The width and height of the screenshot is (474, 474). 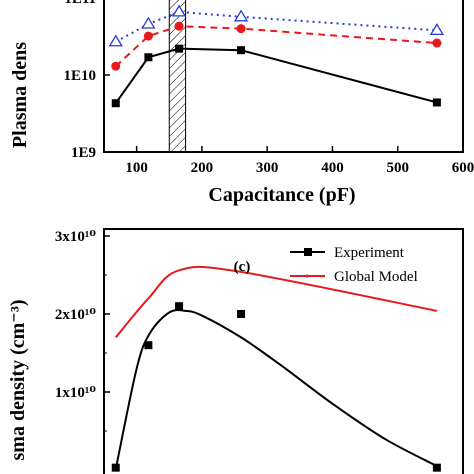 What do you see at coordinates (463, 168) in the screenshot?
I see `x-tick-label: 600` at bounding box center [463, 168].